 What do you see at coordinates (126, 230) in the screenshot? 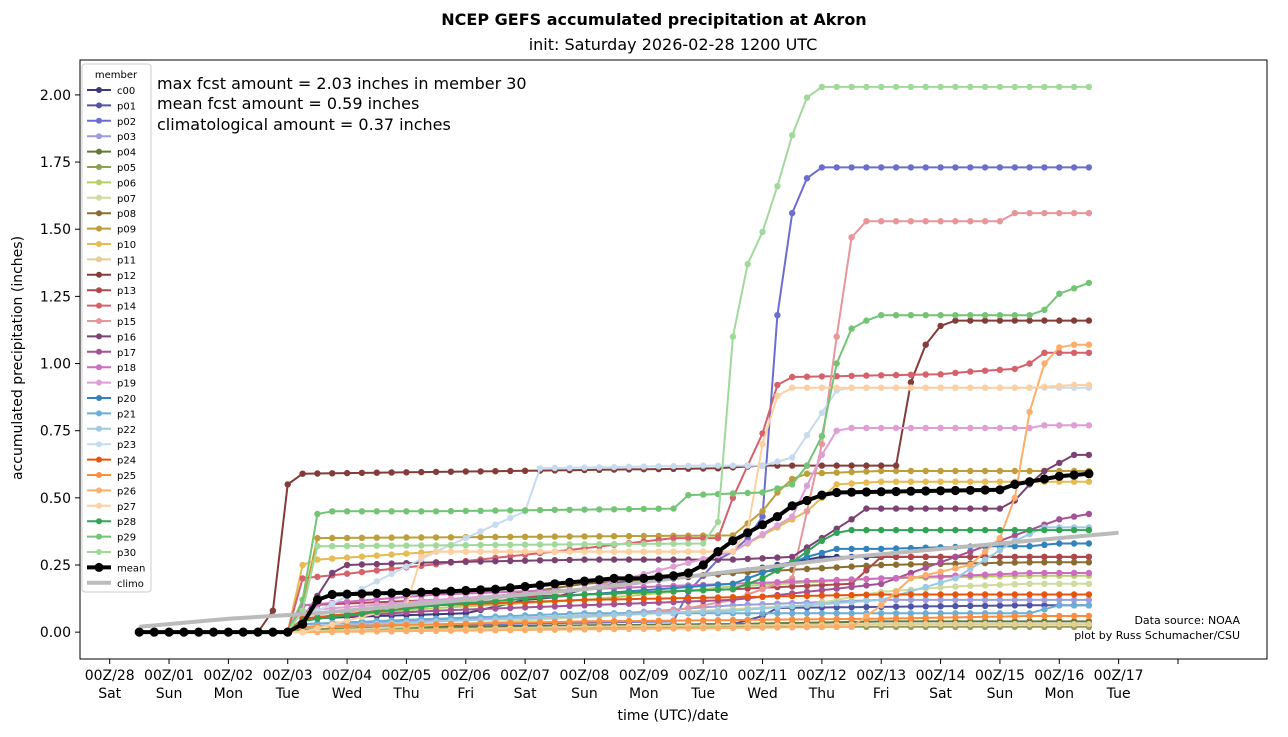
I see `legend-label: p09` at bounding box center [126, 230].